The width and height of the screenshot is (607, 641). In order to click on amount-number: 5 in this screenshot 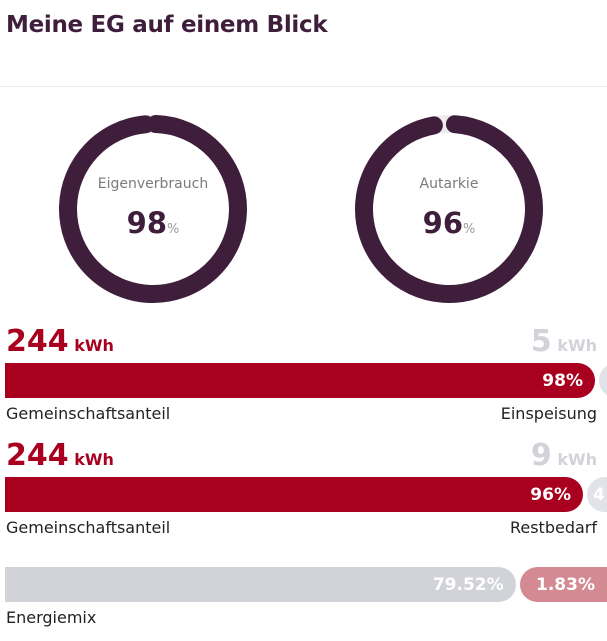, I will do `click(541, 341)`.